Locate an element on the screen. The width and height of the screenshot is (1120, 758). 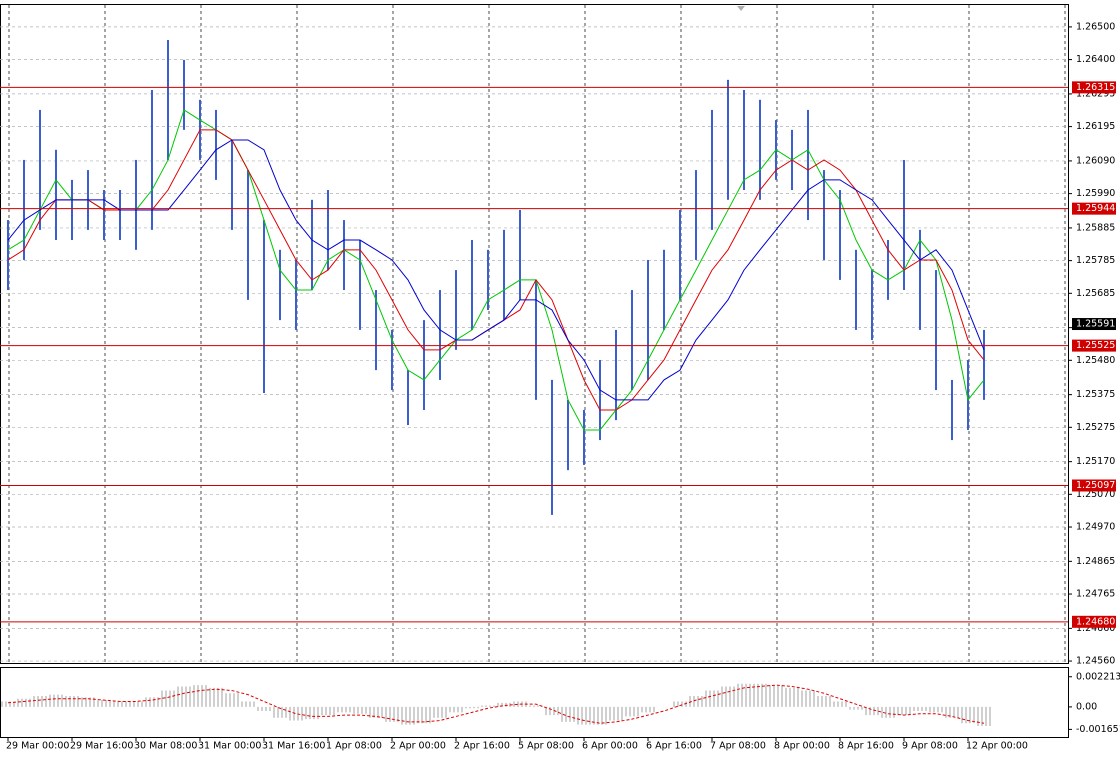
price-tag is located at coordinates (1094, 324).